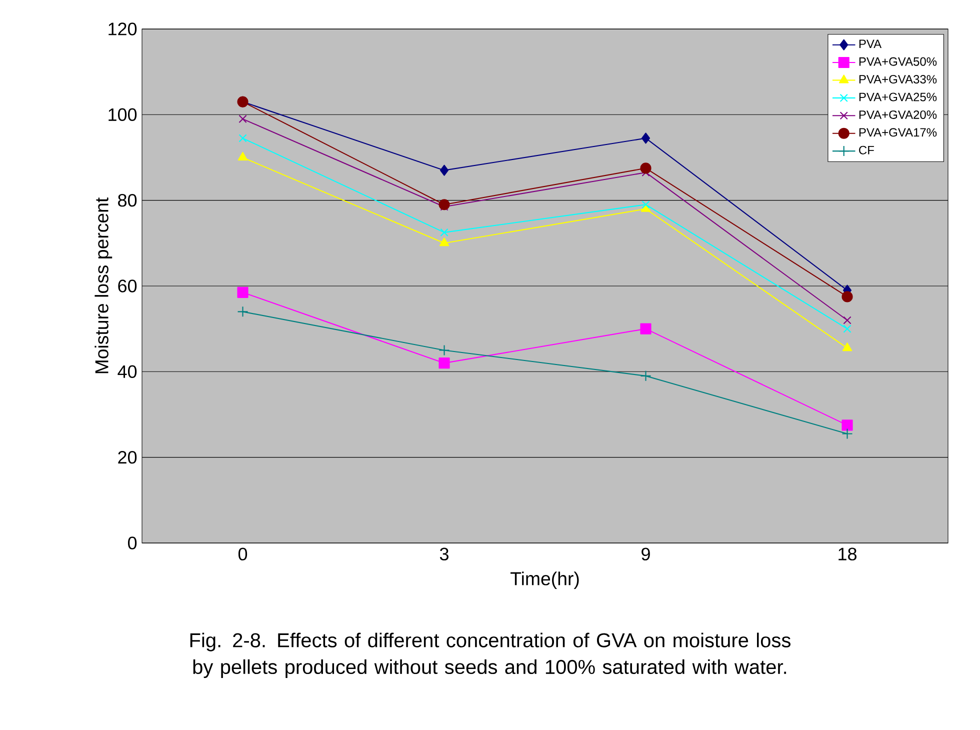 The image size is (980, 730). Describe the element at coordinates (132, 543) in the screenshot. I see `y-tick-label: 0` at that location.